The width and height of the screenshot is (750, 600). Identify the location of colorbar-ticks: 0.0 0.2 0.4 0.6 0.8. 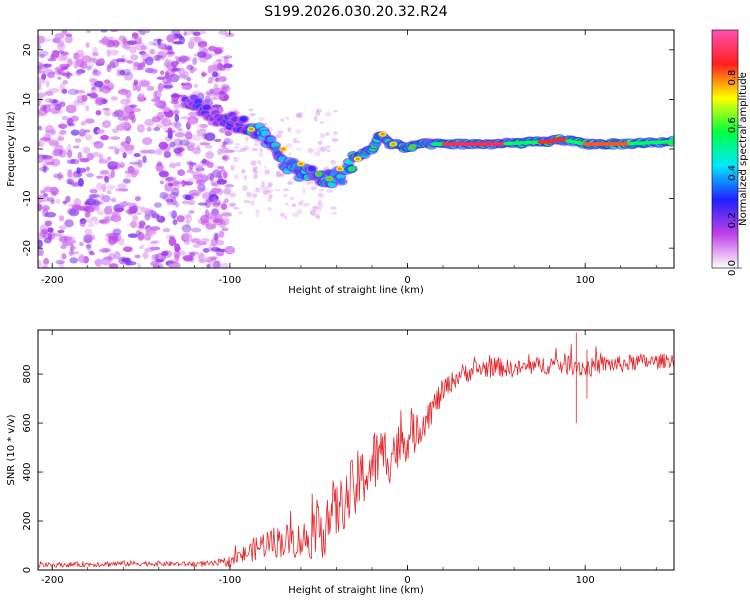
(734, 173).